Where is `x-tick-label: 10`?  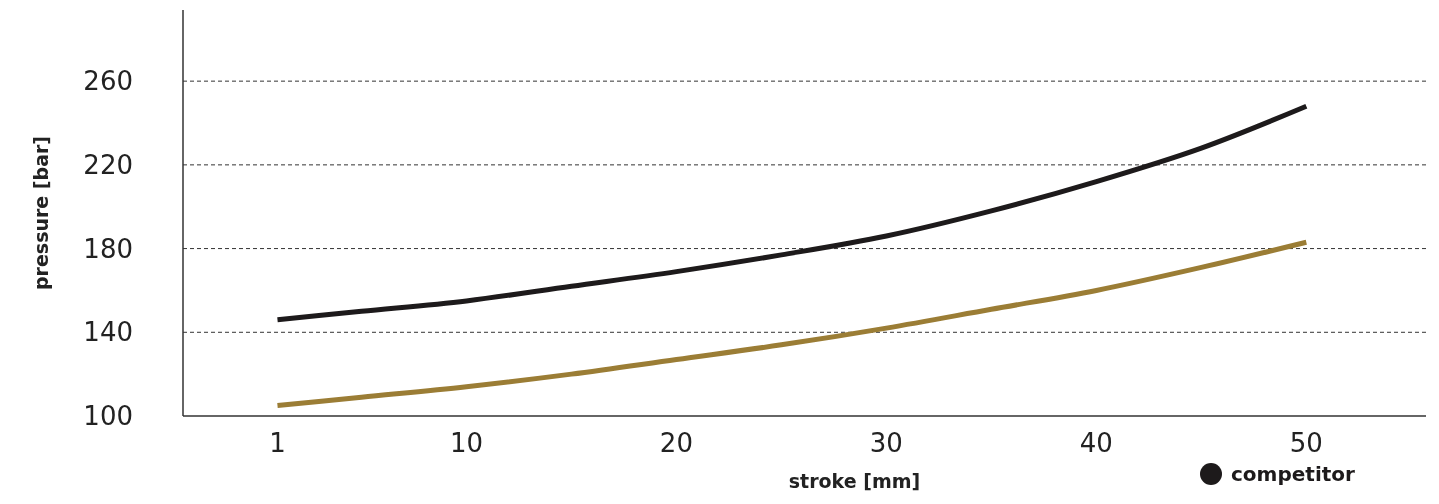 x-tick-label: 10 is located at coordinates (466, 443).